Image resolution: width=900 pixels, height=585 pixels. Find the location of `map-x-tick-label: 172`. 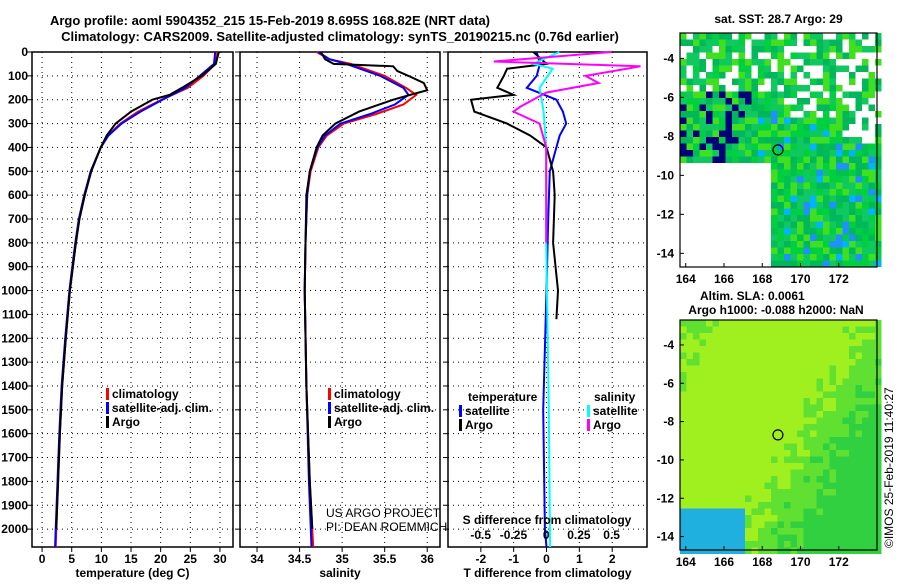

map-x-tick-label: 172 is located at coordinates (839, 562).